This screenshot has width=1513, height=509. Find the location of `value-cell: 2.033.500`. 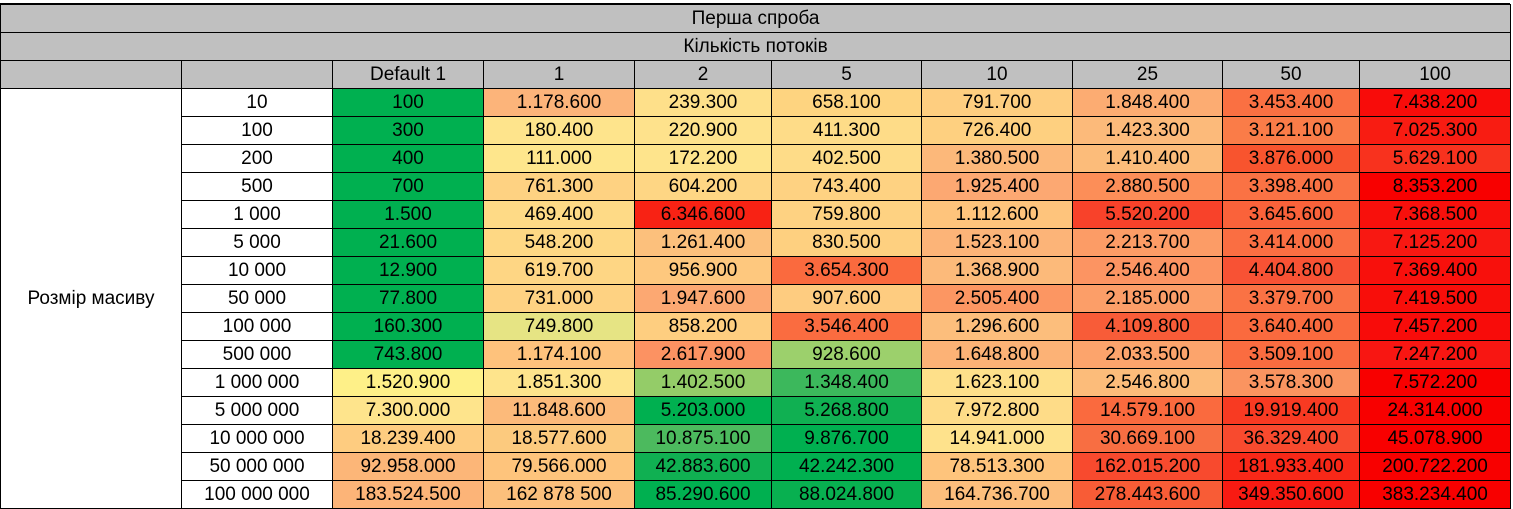

value-cell: 2.033.500 is located at coordinates (1147, 354).